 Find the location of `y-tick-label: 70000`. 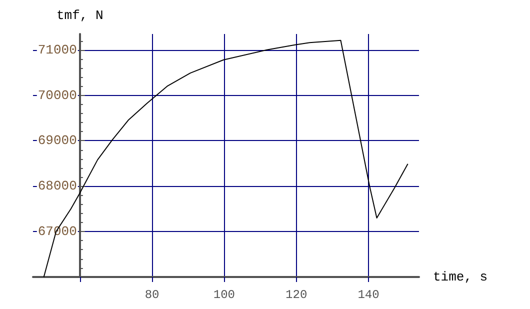

y-tick-label: 70000 is located at coordinates (57, 95).